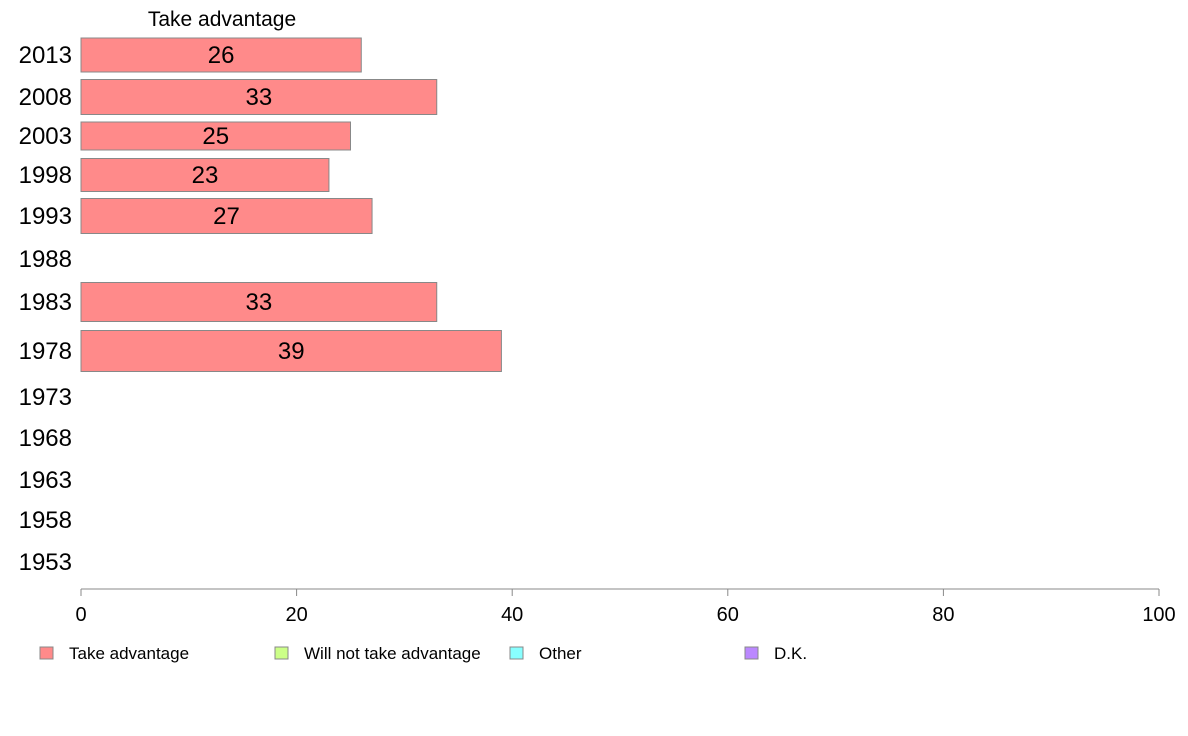 The width and height of the screenshot is (1188, 736). What do you see at coordinates (45, 562) in the screenshot?
I see `y-tick-label: 1953` at bounding box center [45, 562].